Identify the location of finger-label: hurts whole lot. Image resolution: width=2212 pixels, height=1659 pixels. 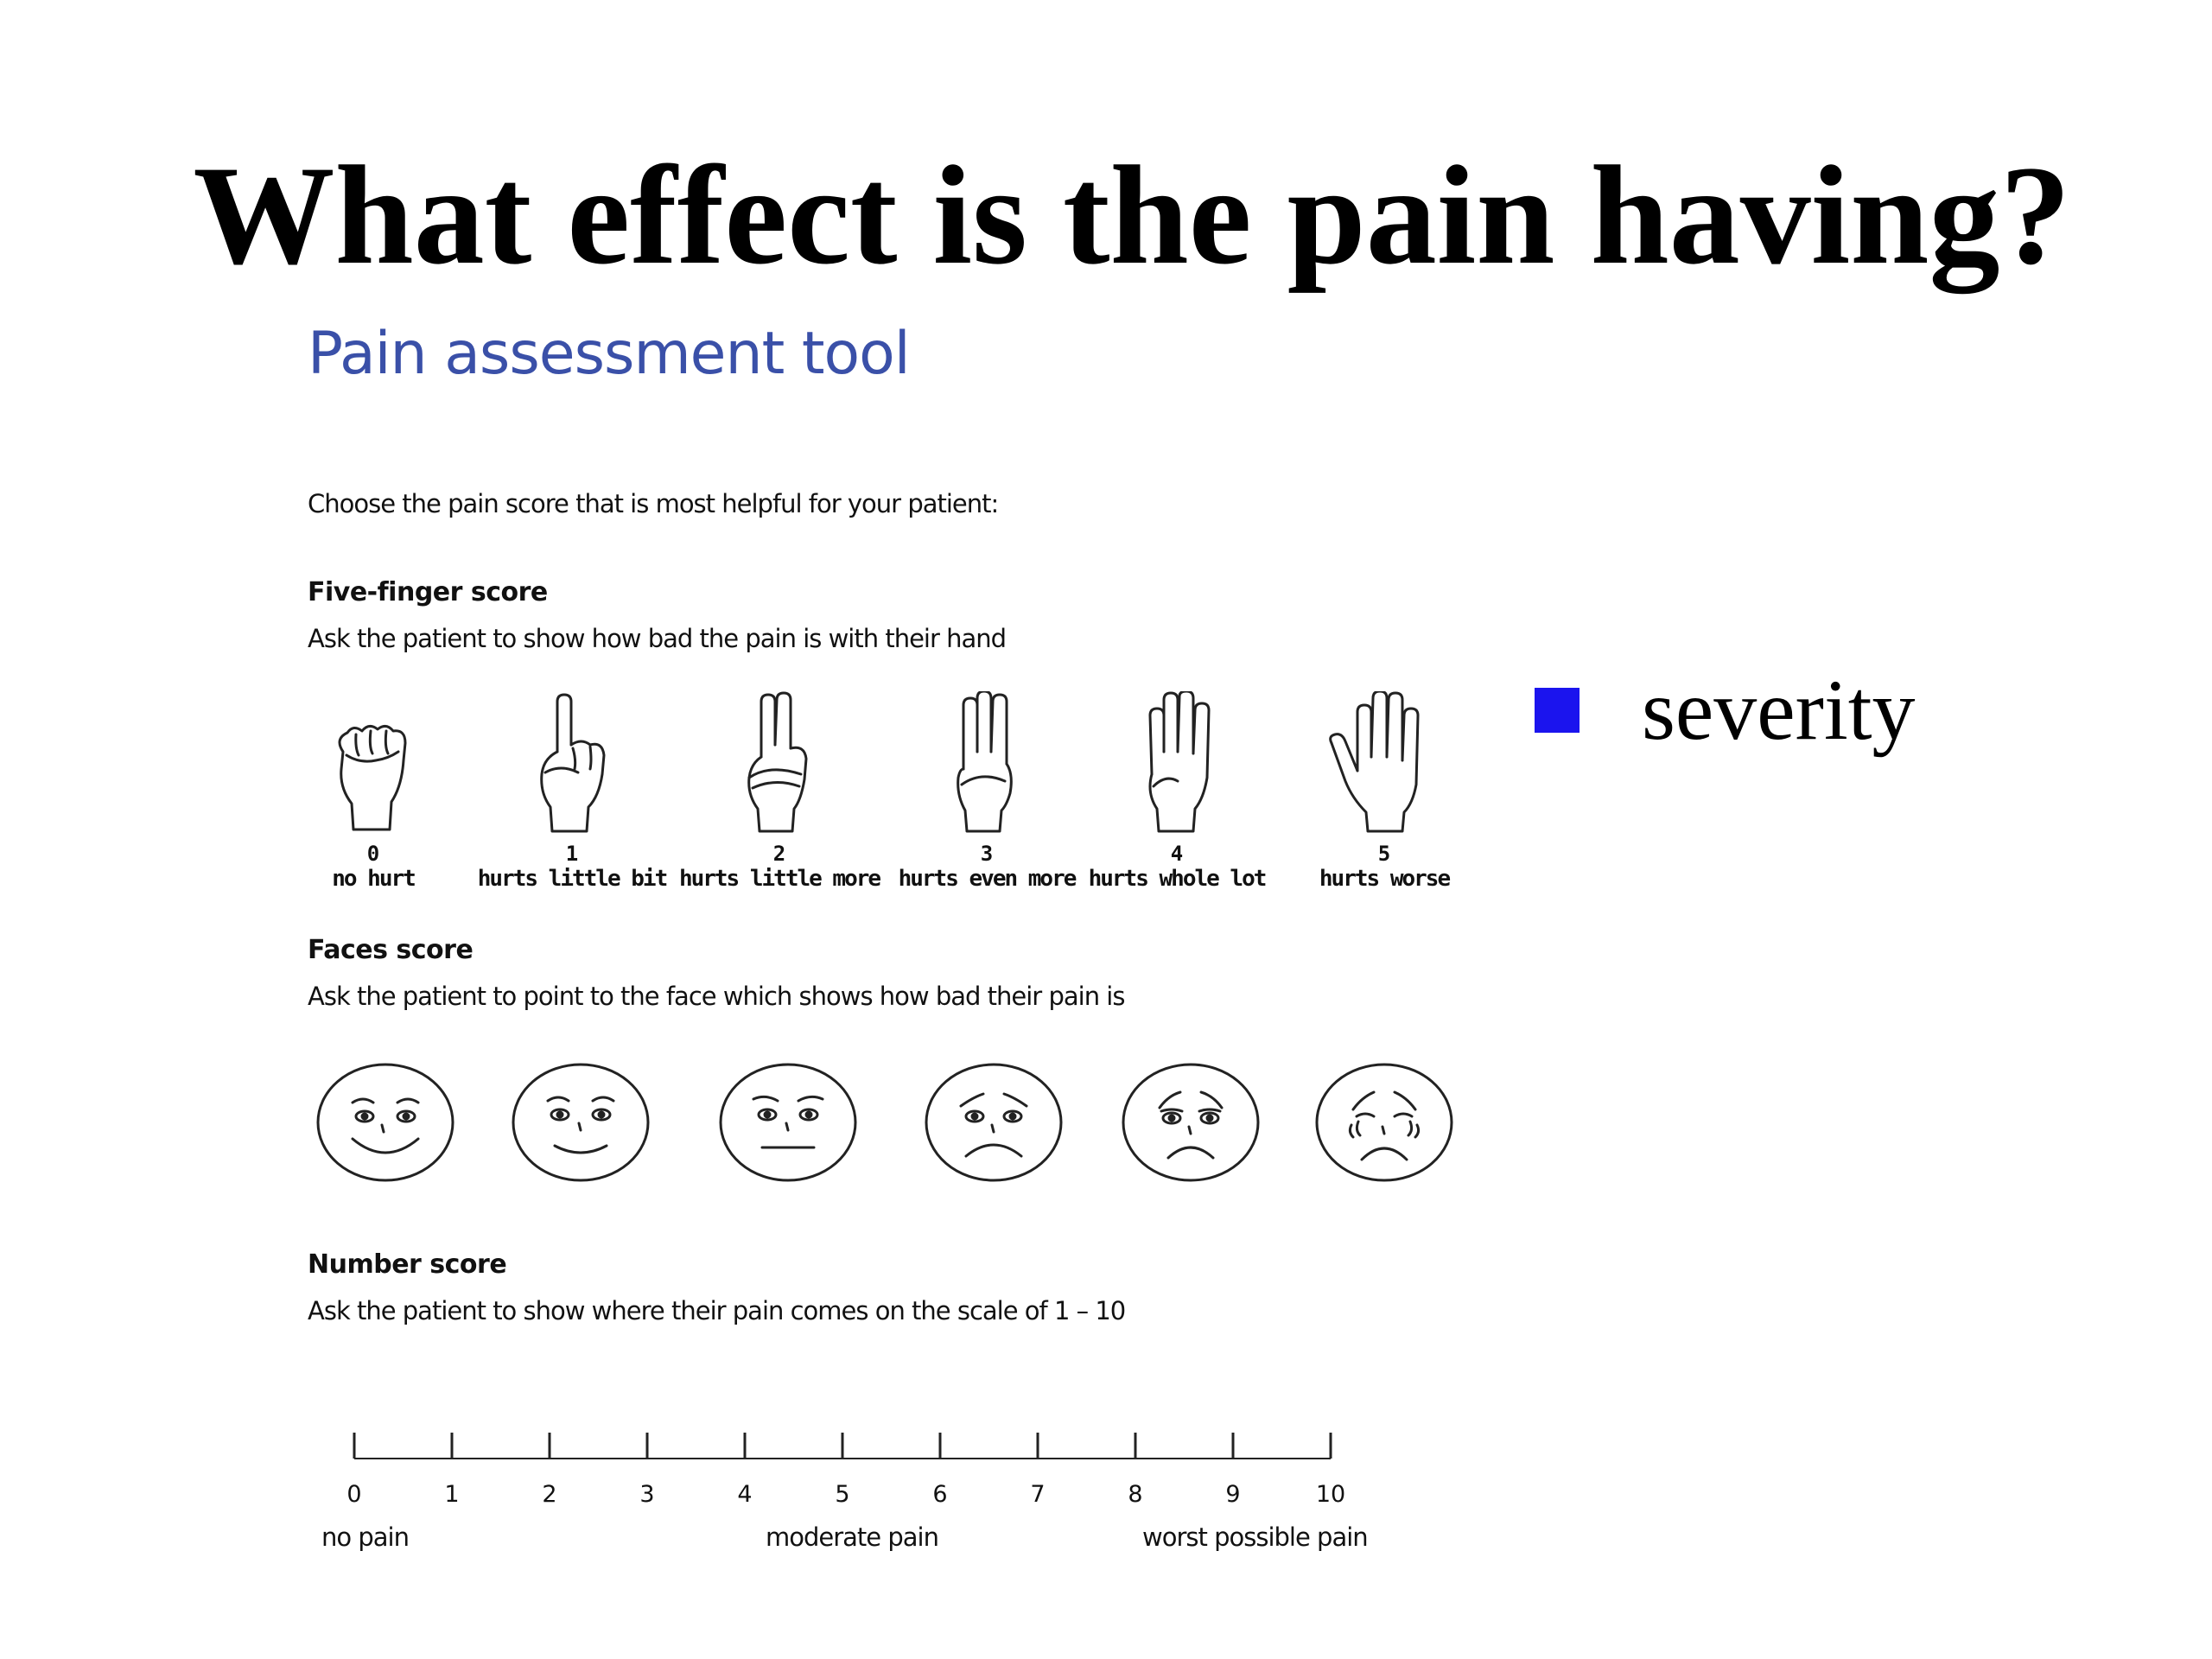
(1178, 879).